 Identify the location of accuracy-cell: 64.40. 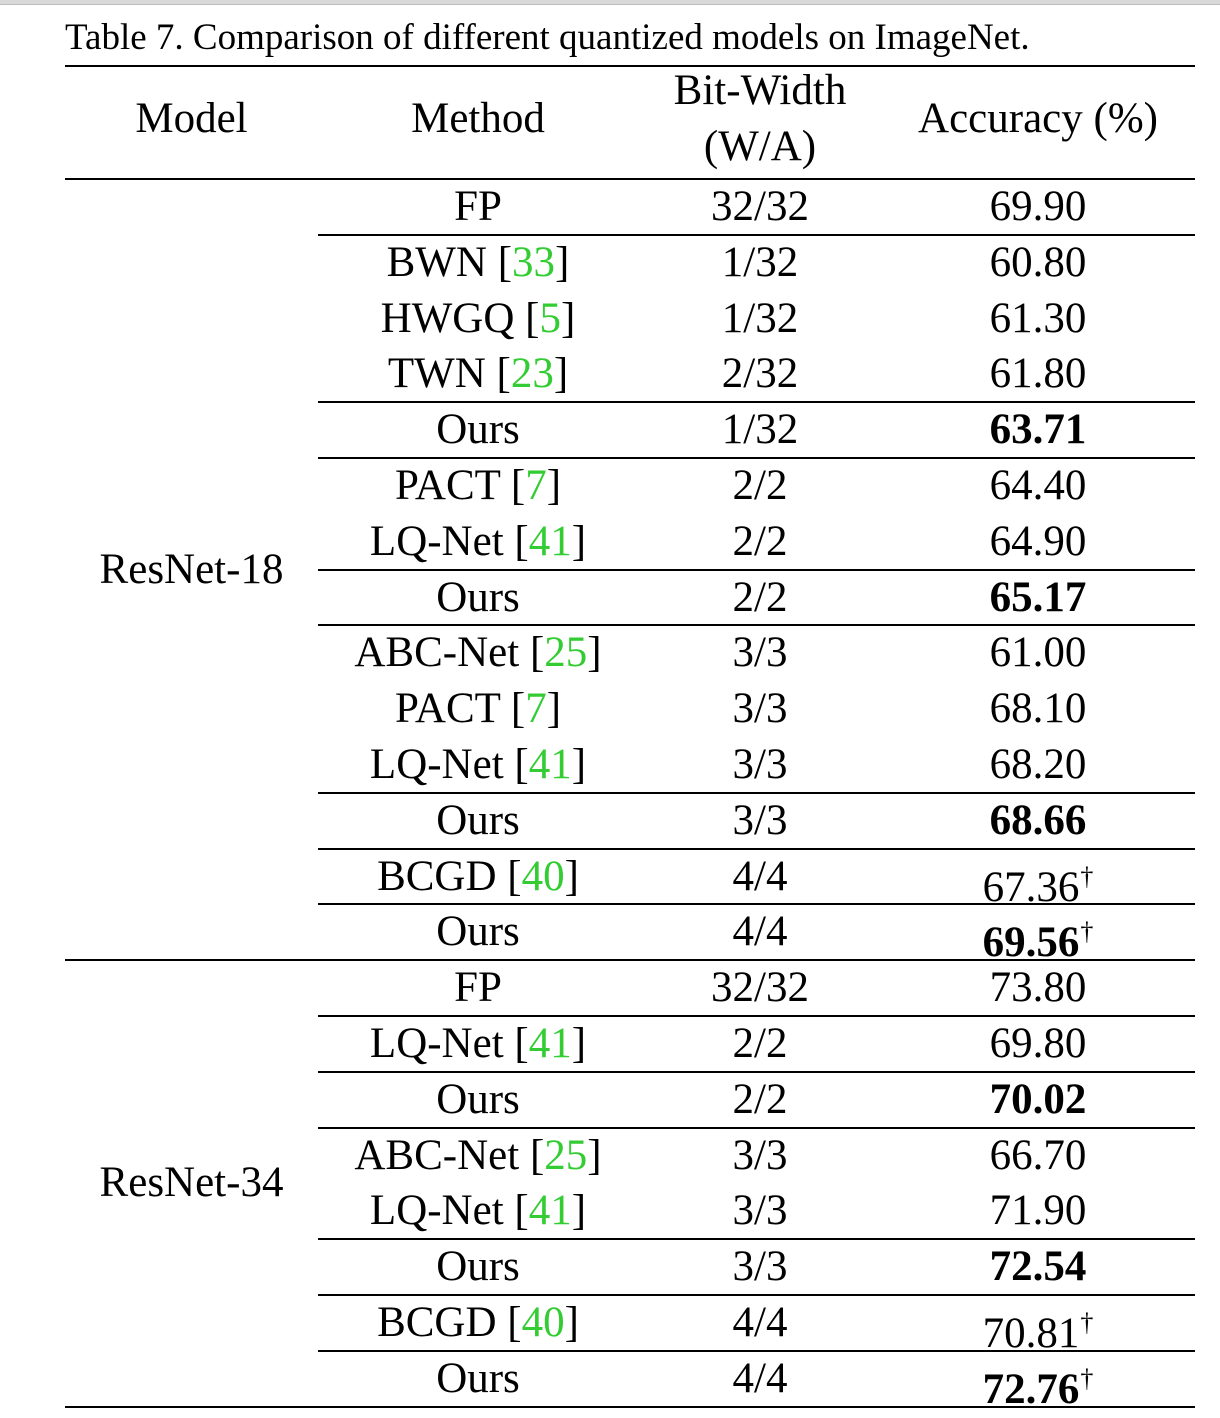
(1038, 486).